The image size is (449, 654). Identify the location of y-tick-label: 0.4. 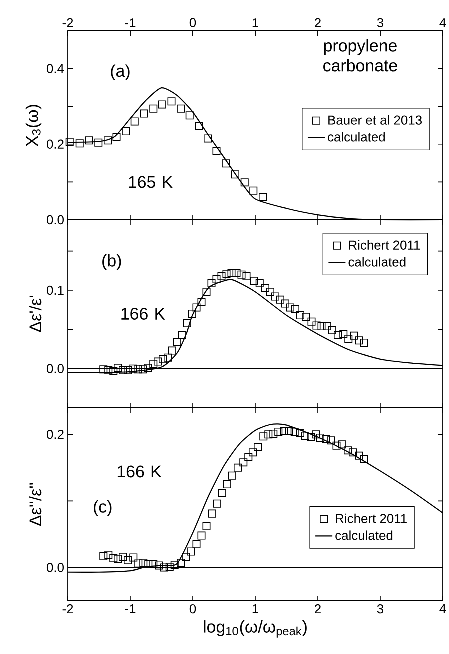
(55, 69).